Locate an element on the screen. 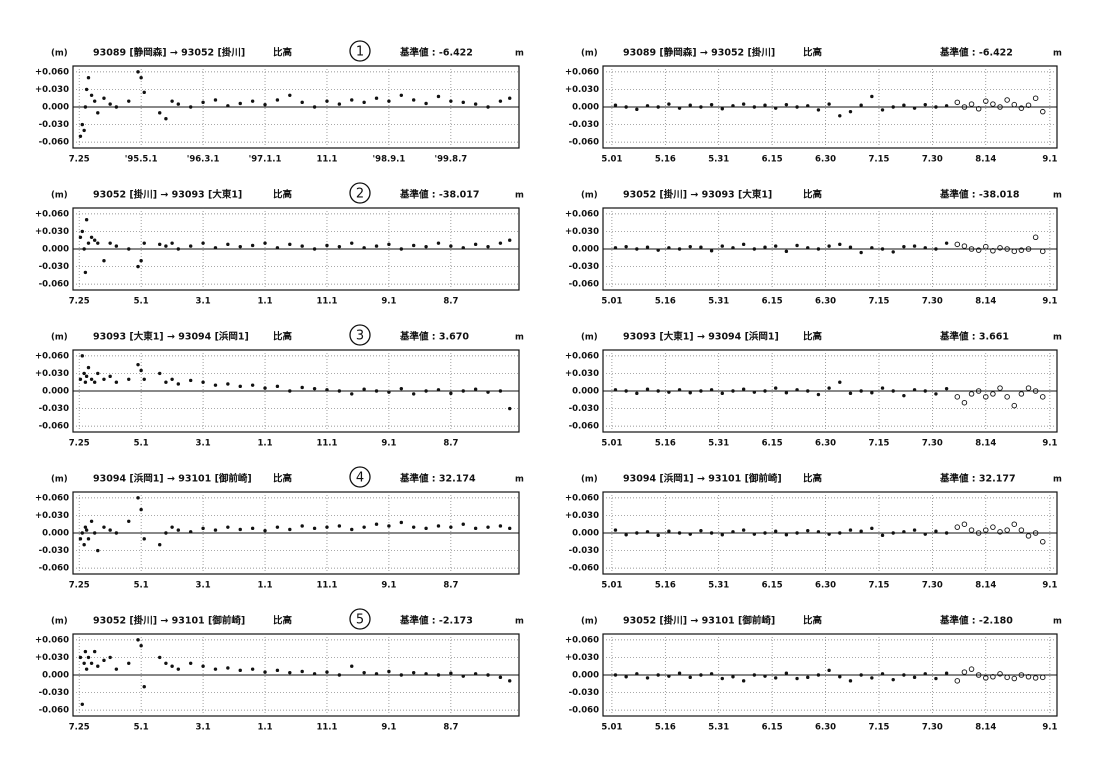 This screenshot has width=1114, height=766. x-tick-label: 7.25 is located at coordinates (79, 160).